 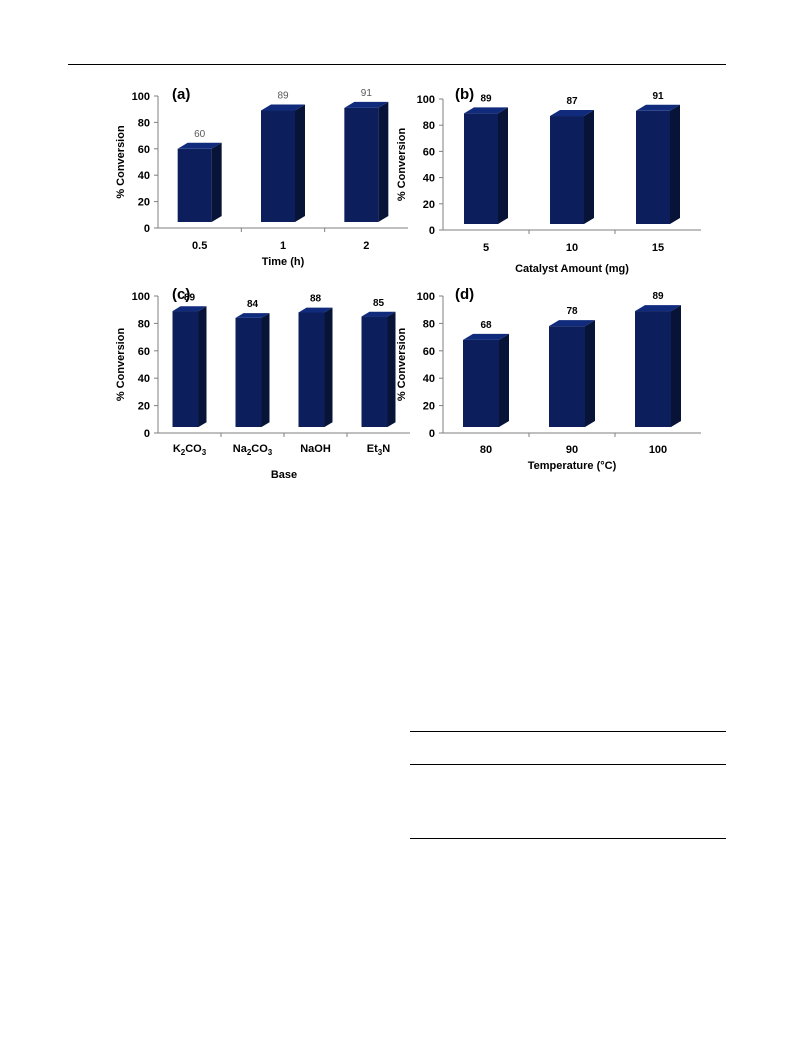 I want to click on data-label: 87, so click(x=572, y=101).